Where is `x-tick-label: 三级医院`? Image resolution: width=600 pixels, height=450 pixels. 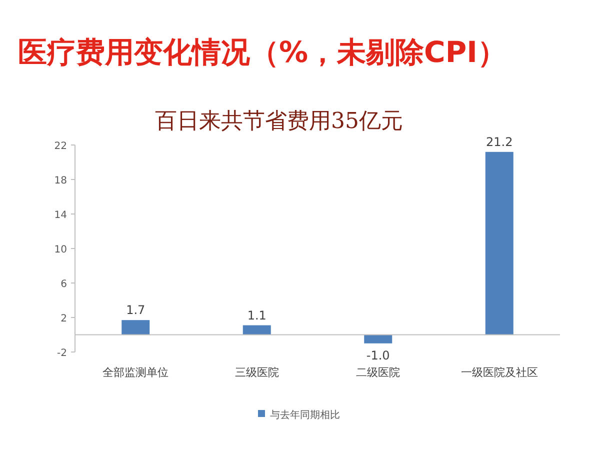 x-tick-label: 三级医院 is located at coordinates (256, 372).